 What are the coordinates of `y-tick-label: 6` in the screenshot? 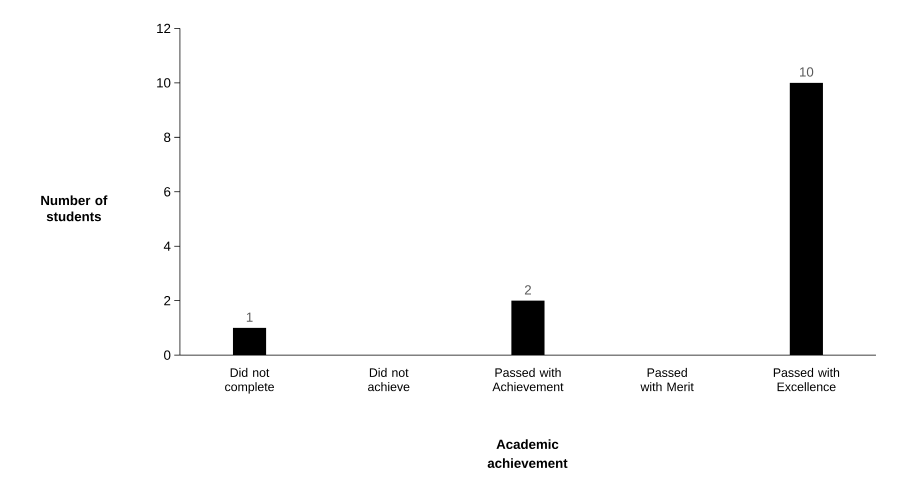 It's located at (167, 191).